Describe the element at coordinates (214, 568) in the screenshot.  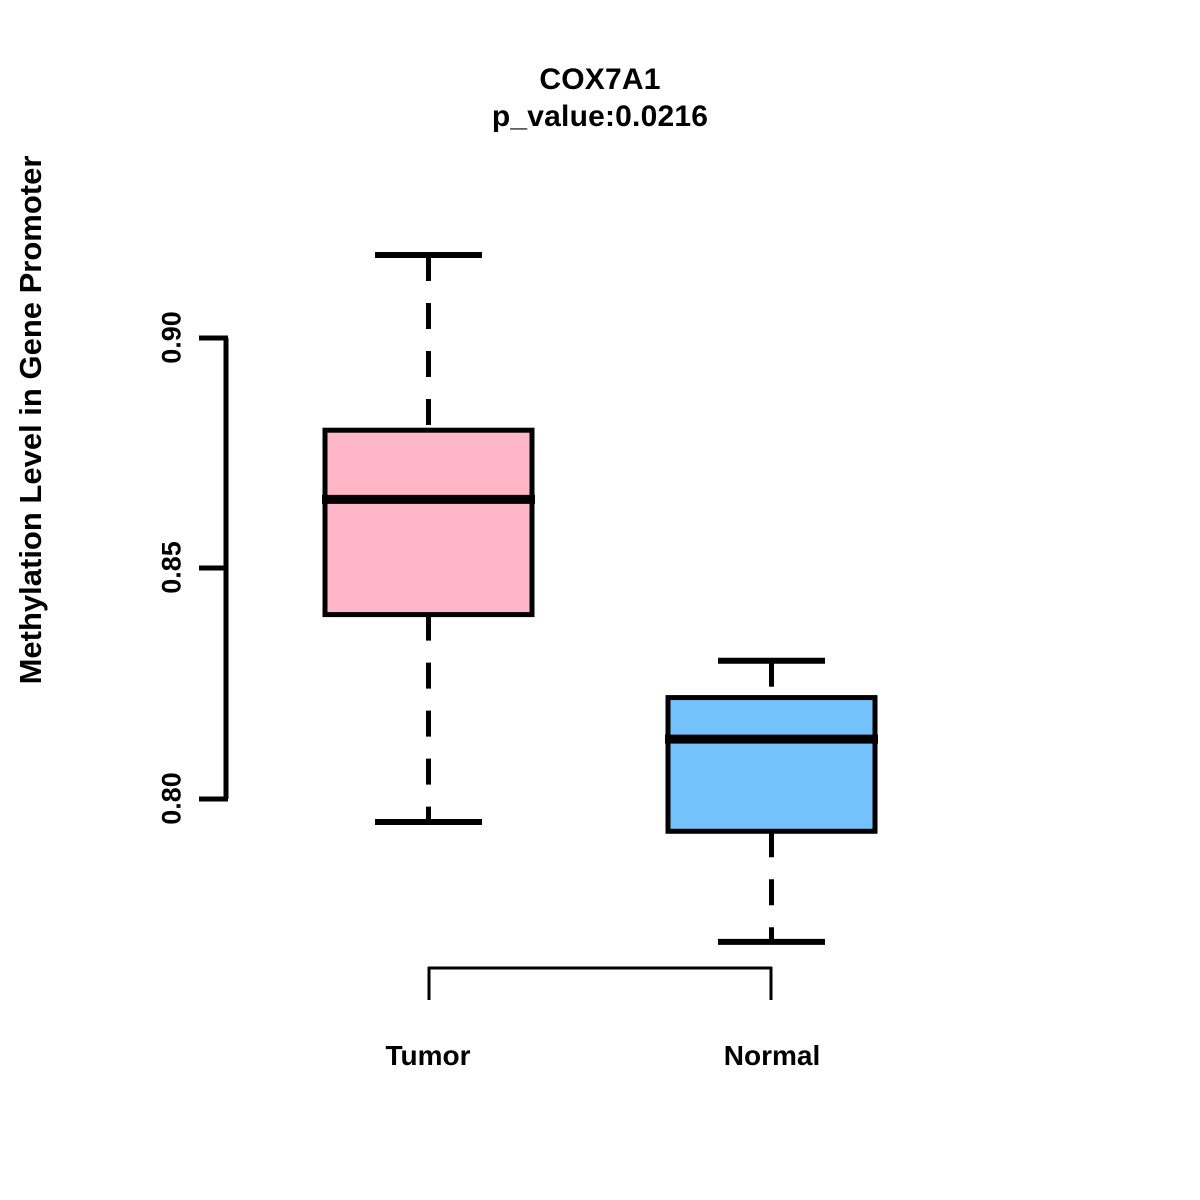
I see `y-axis` at that location.